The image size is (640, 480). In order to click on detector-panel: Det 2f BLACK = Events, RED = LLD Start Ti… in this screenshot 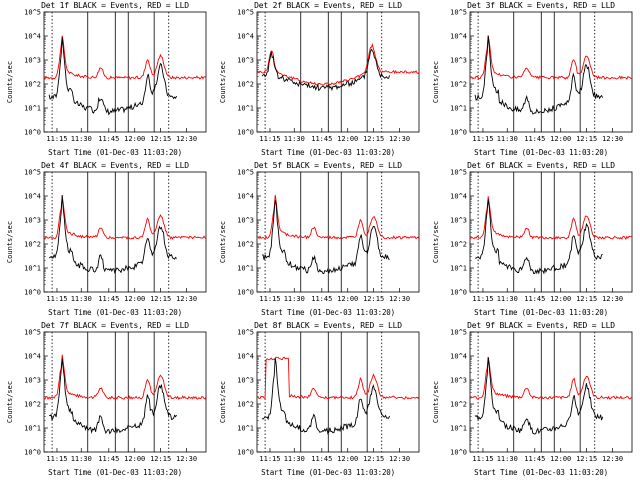, I will do `click(319, 80)`.